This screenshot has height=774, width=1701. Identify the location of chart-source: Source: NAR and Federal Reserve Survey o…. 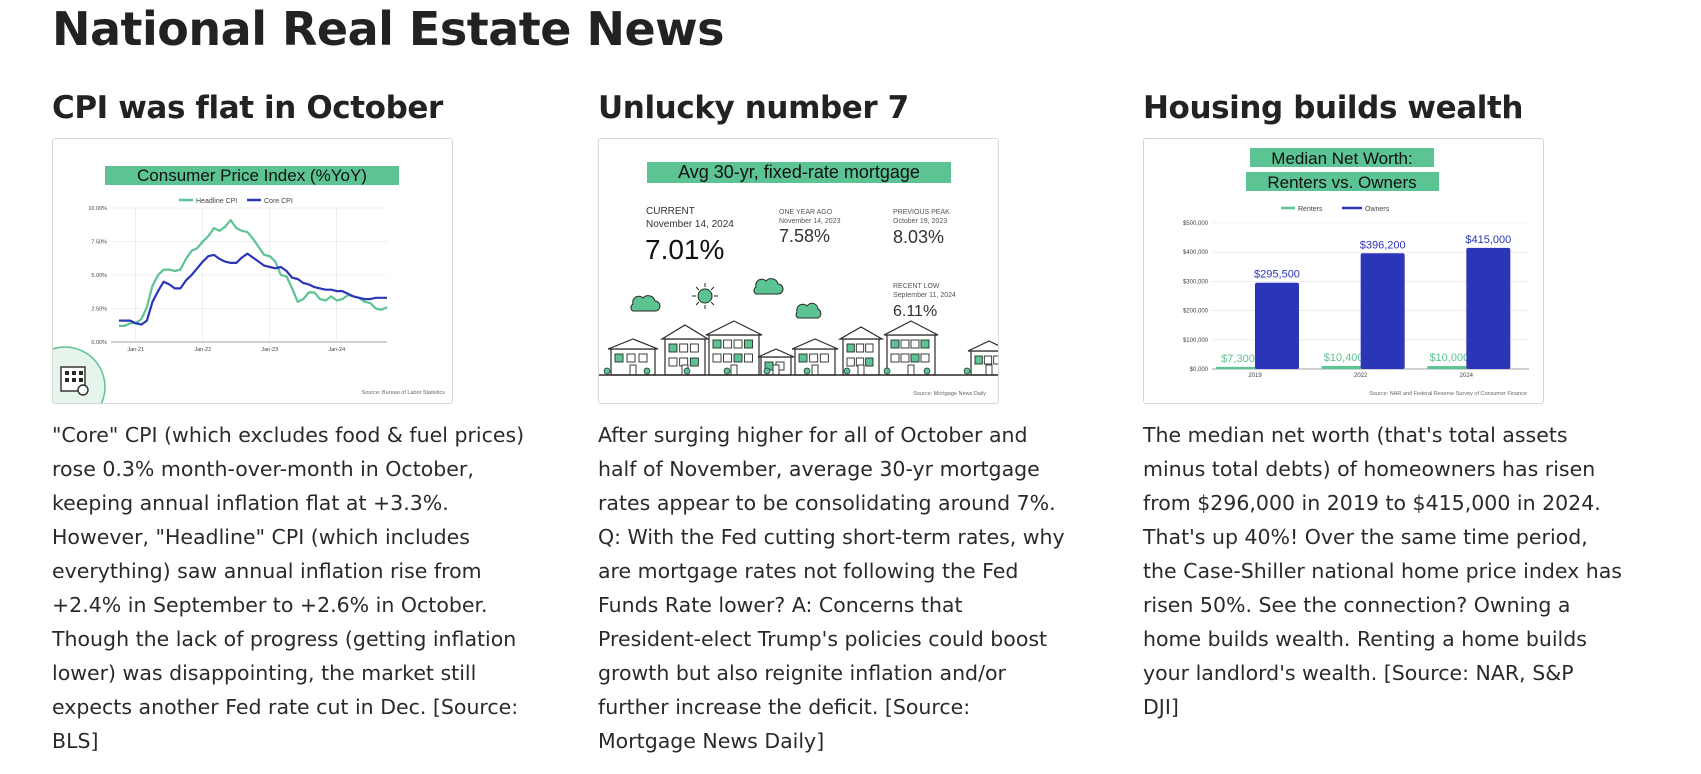
(1448, 394).